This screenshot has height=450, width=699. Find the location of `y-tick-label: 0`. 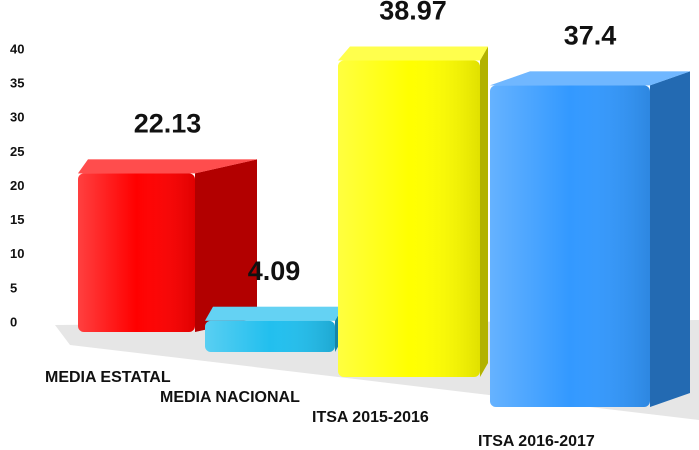

y-tick-label: 0 is located at coordinates (13, 321).